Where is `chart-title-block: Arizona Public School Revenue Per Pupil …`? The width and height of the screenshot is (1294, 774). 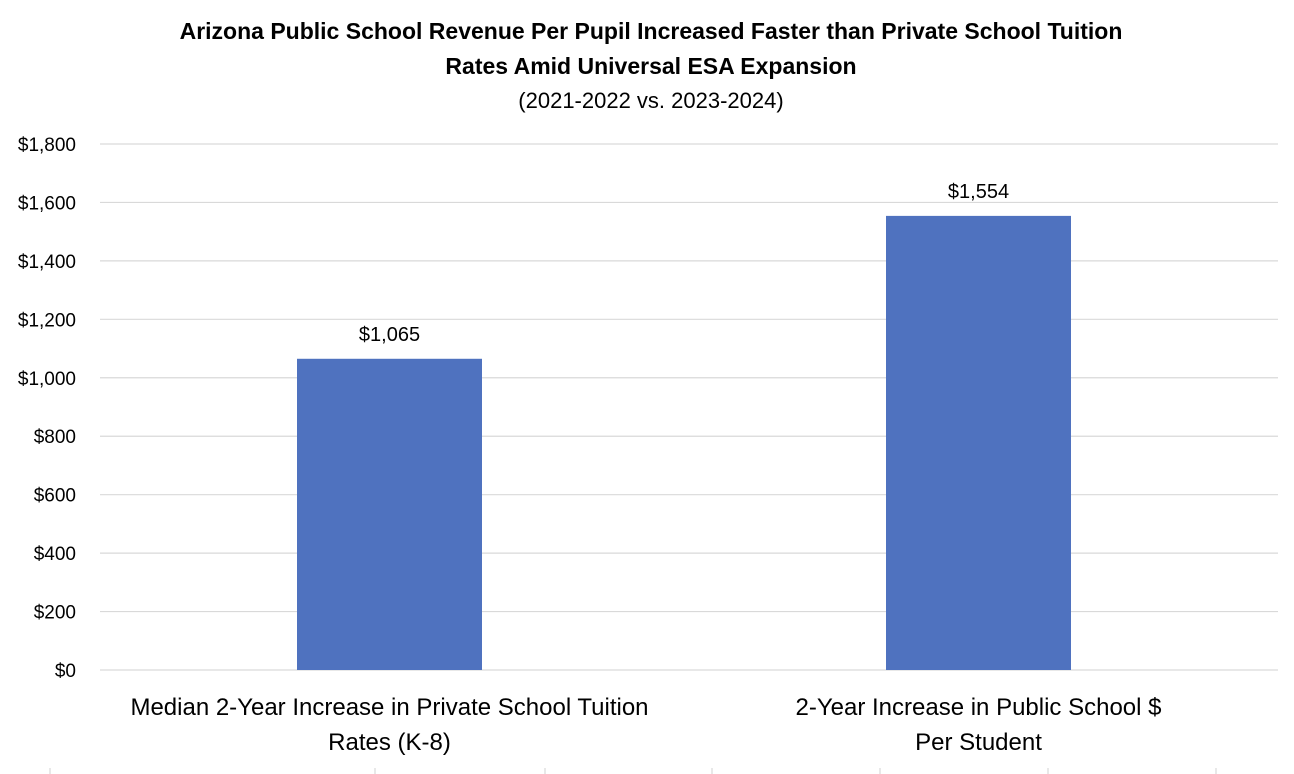 chart-title-block: Arizona Public School Revenue Per Pupil … is located at coordinates (647, 66).